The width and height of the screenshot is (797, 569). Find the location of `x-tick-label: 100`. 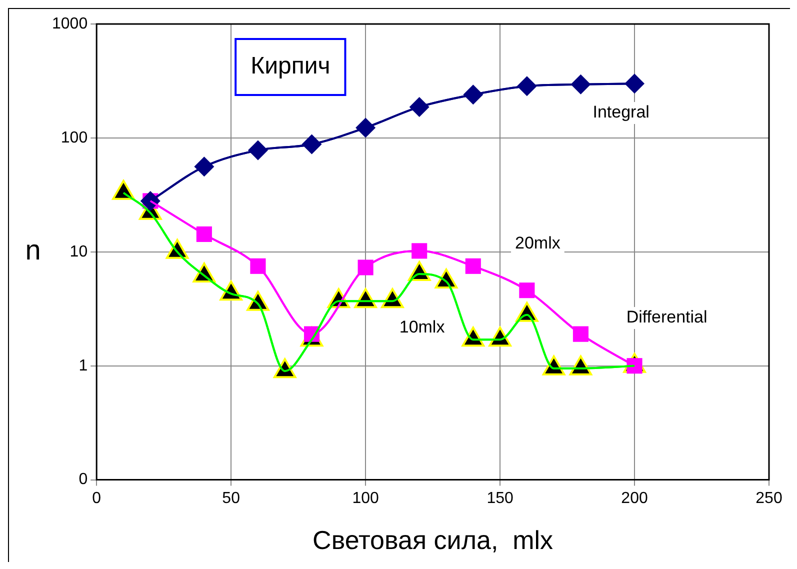

x-tick-label: 100 is located at coordinates (365, 498).